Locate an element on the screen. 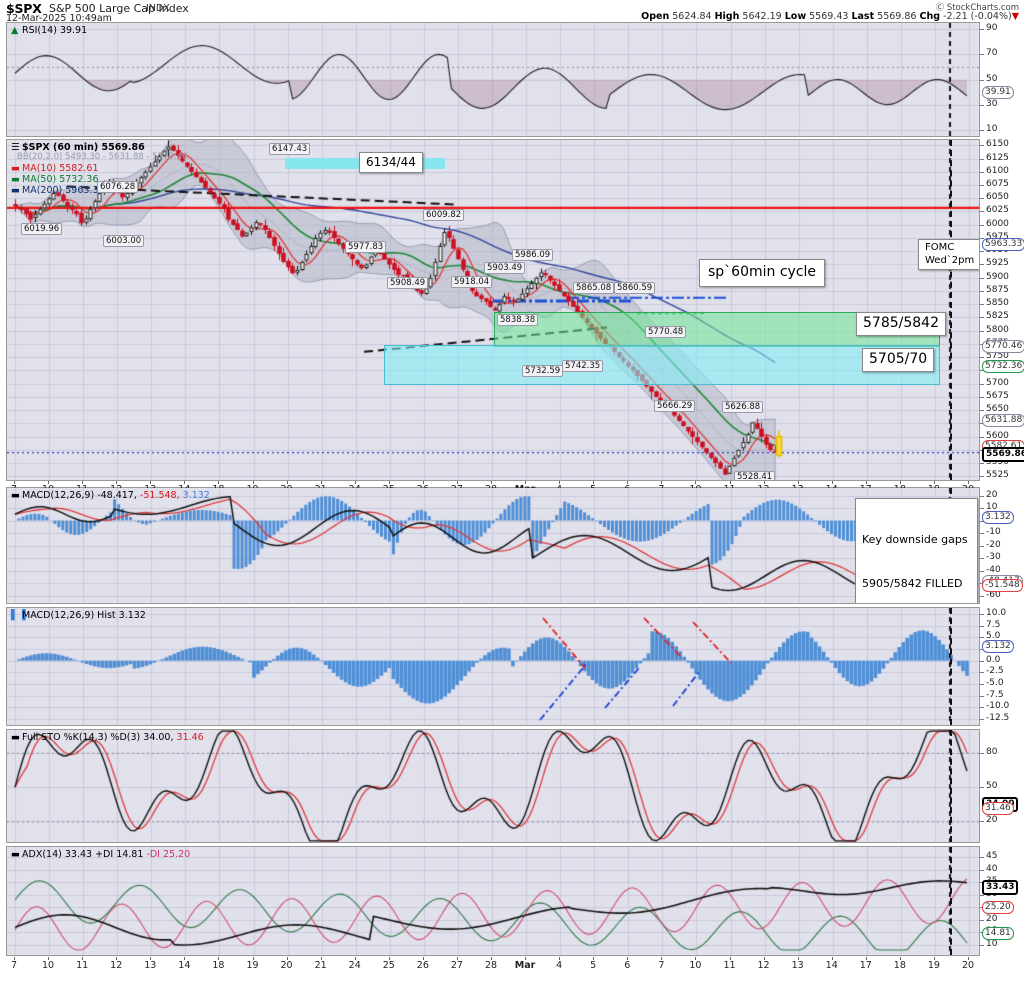 This screenshot has width=1024, height=983. macd-histogram-panel: ▌▐MACD(12,26,9) Hist 3.132 is located at coordinates (493, 666).